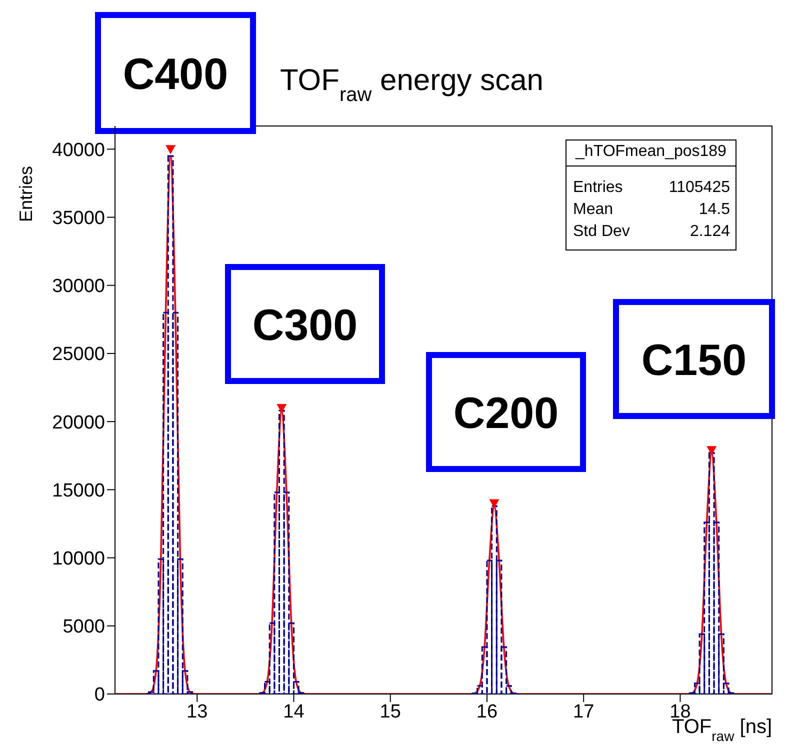 This screenshot has height=749, width=806. I want to click on y-tick-label: 0, so click(99, 695).